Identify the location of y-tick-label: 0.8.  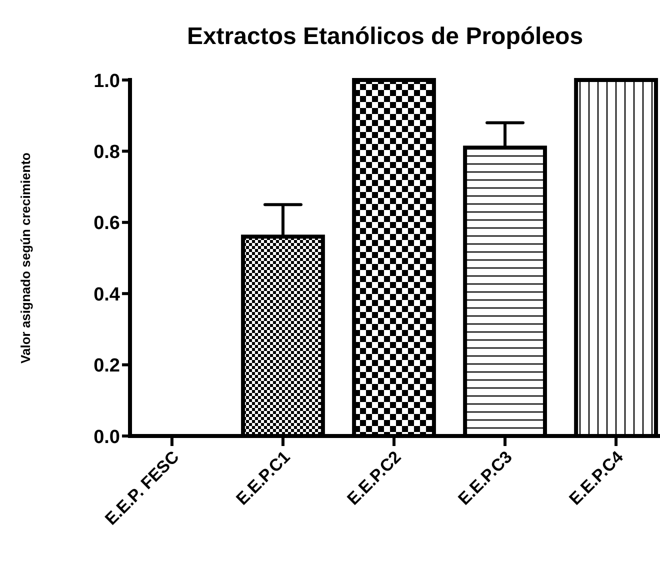
(107, 153).